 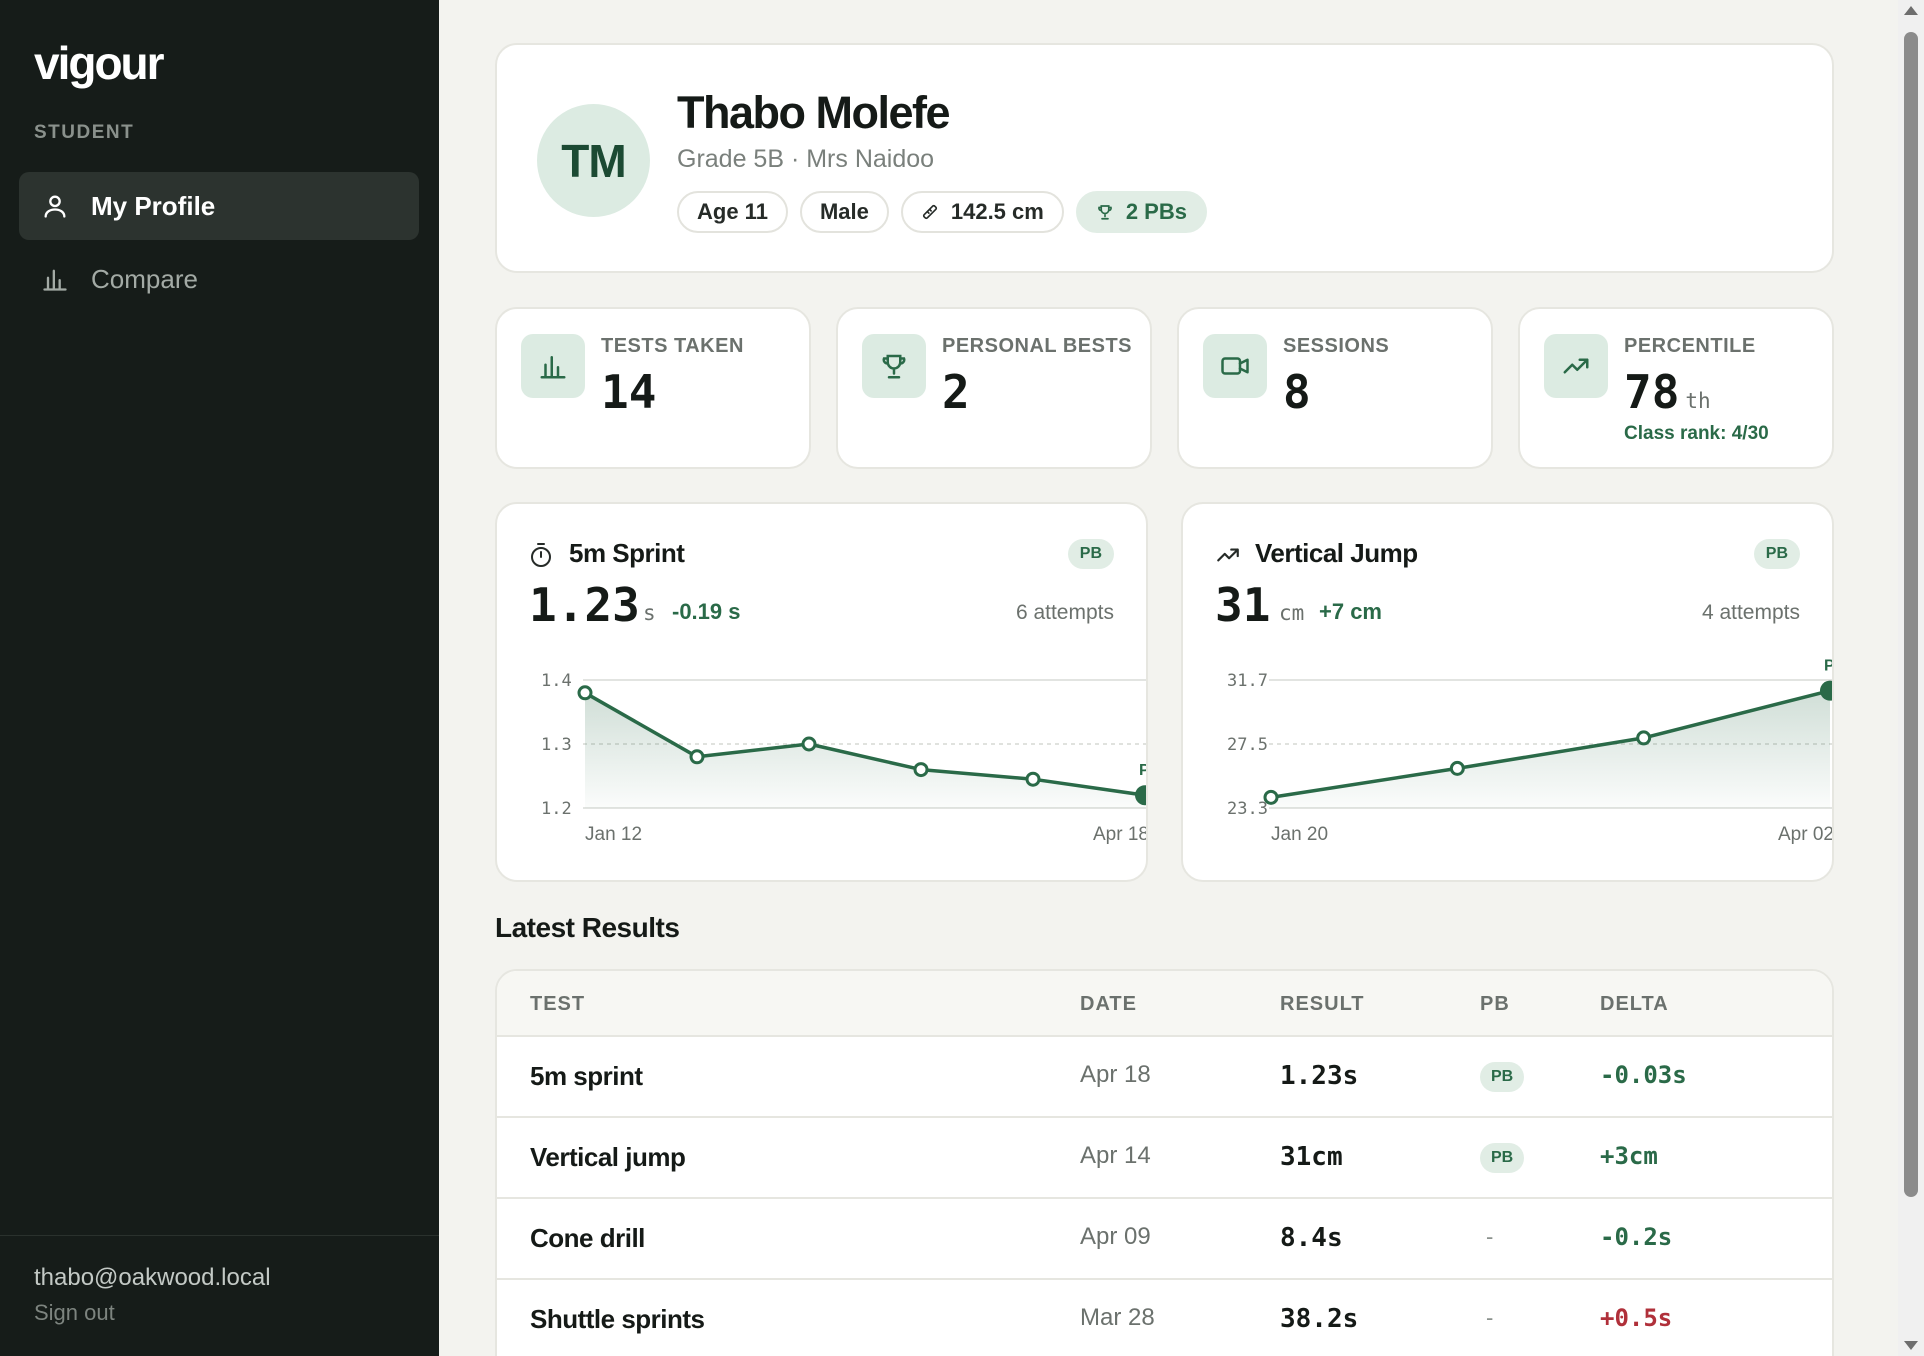 I want to click on percentile-suffix: th, so click(x=1698, y=401).